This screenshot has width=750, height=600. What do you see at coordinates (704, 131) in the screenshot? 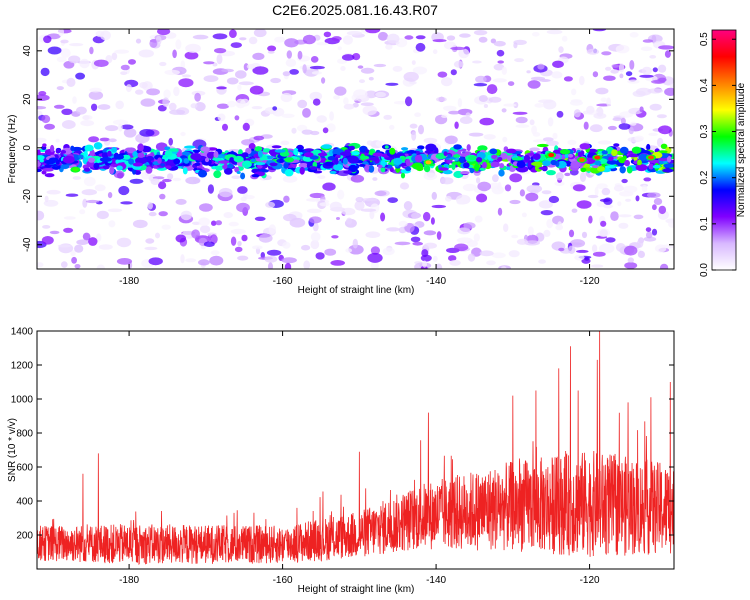
I see `colorbar-tick-label: 0.3` at bounding box center [704, 131].